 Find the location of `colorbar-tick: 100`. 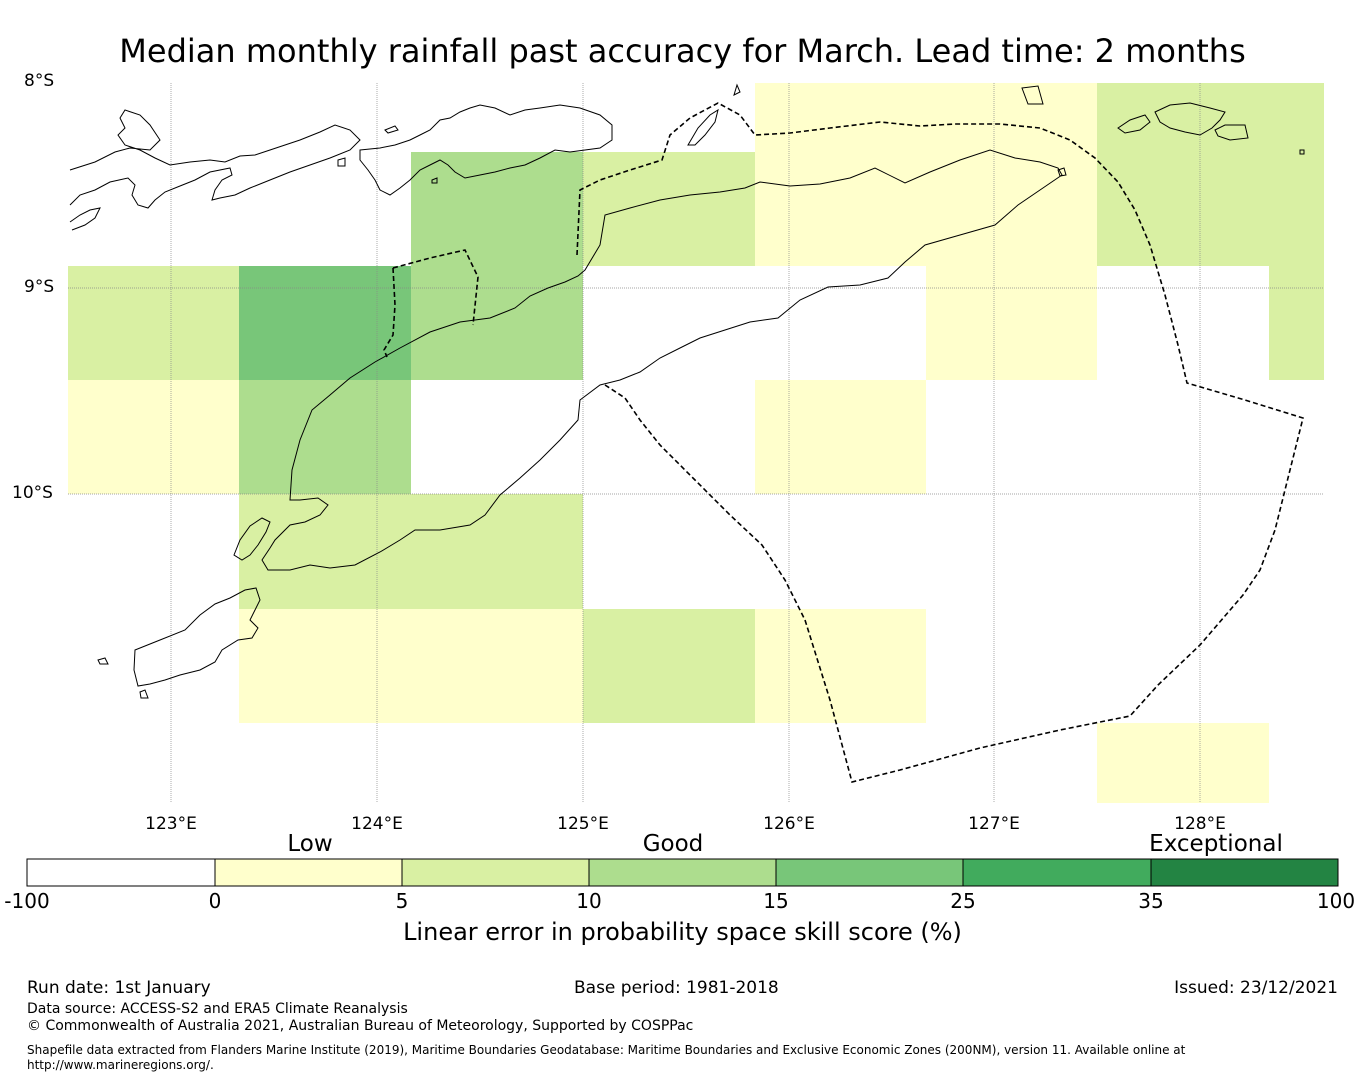

colorbar-tick: 100 is located at coordinates (1336, 901).